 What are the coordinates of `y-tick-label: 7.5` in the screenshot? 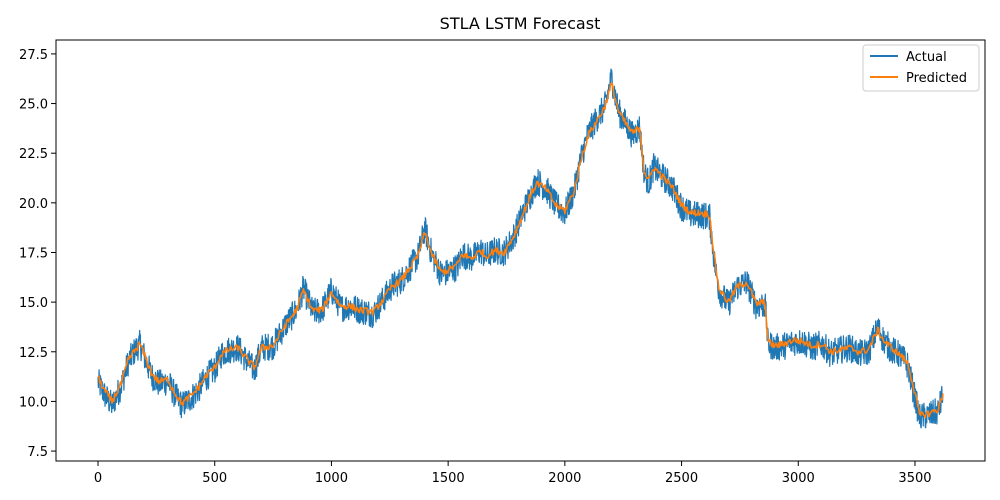 It's located at (37, 452).